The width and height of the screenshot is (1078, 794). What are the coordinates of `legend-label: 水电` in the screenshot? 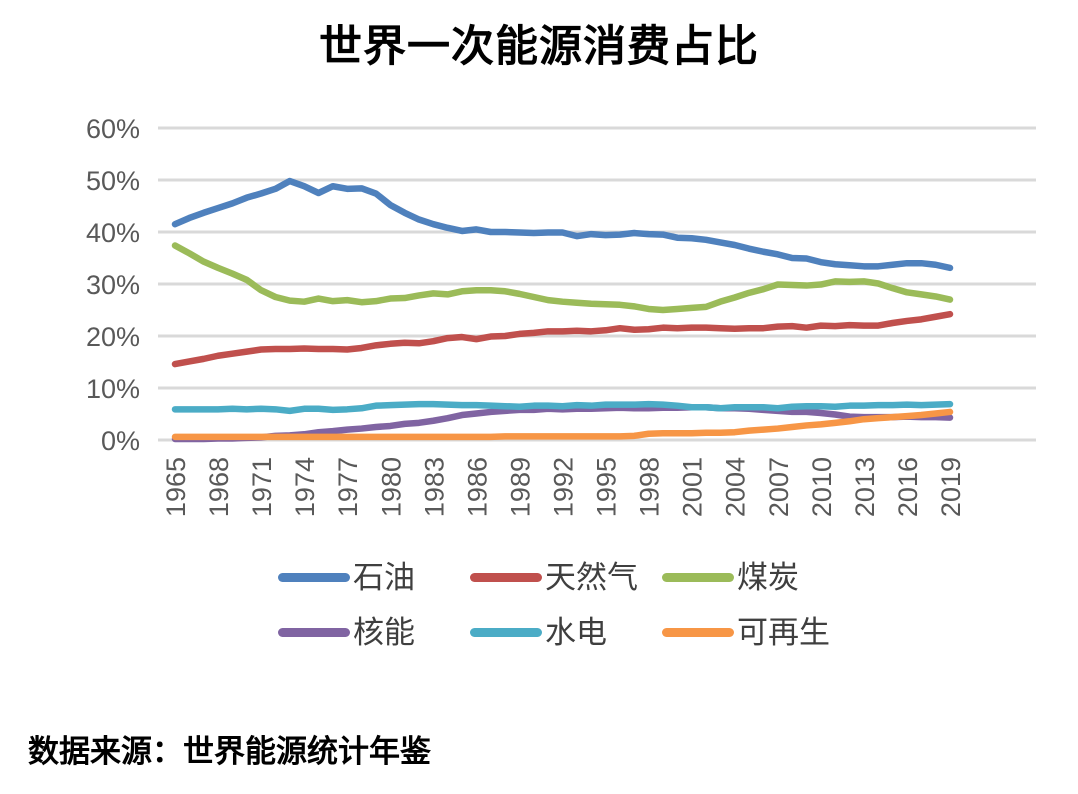 It's located at (576, 632).